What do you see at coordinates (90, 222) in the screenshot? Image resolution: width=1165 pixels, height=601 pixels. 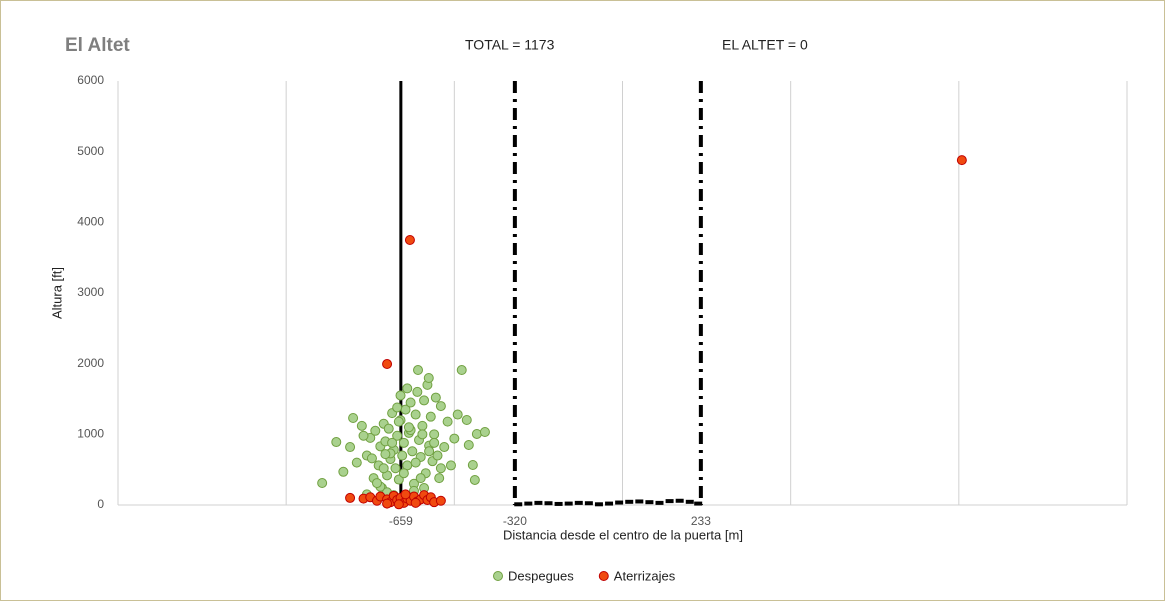 I see `y-tick-label: 4000` at bounding box center [90, 222].